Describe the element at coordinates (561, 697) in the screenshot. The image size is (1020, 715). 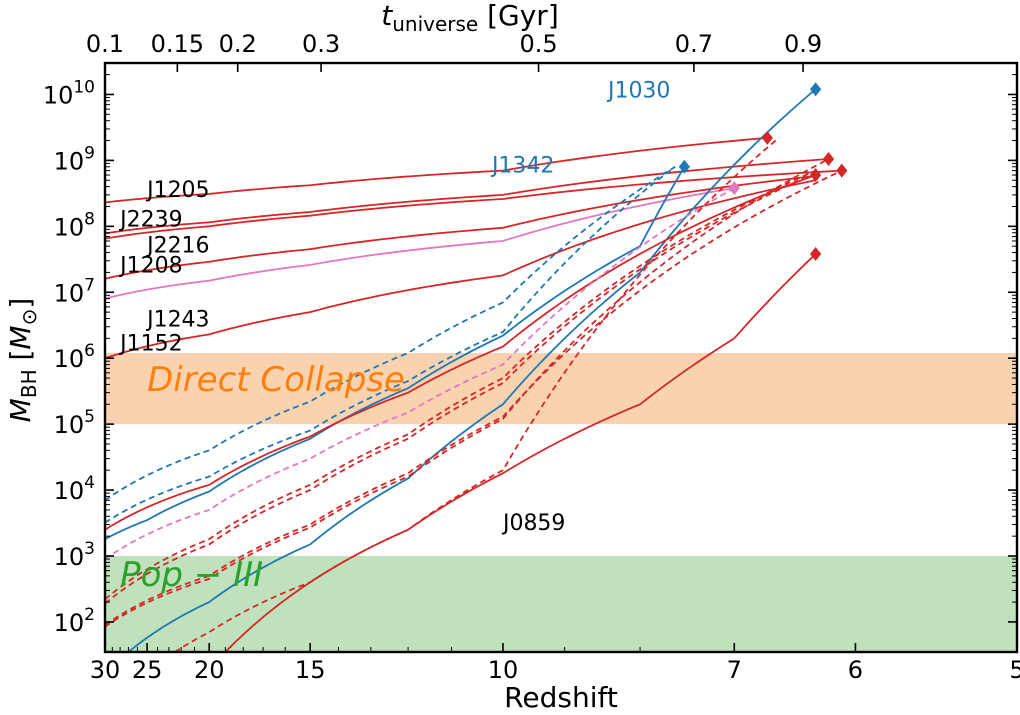
I see `x-axis-title: Redshift` at that location.